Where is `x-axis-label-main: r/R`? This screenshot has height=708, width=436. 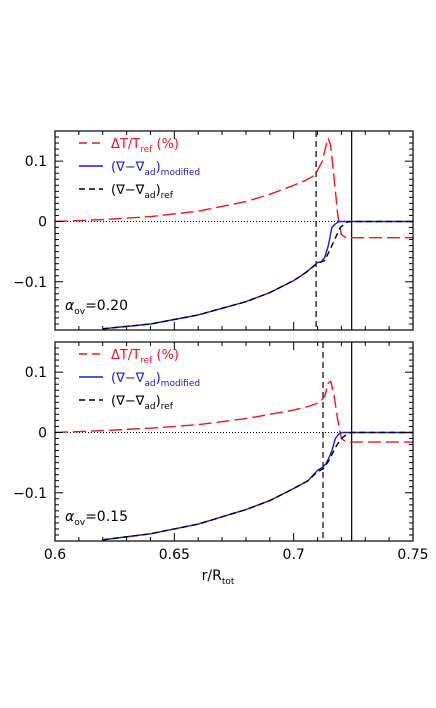
x-axis-label-main: r/R is located at coordinates (212, 576).